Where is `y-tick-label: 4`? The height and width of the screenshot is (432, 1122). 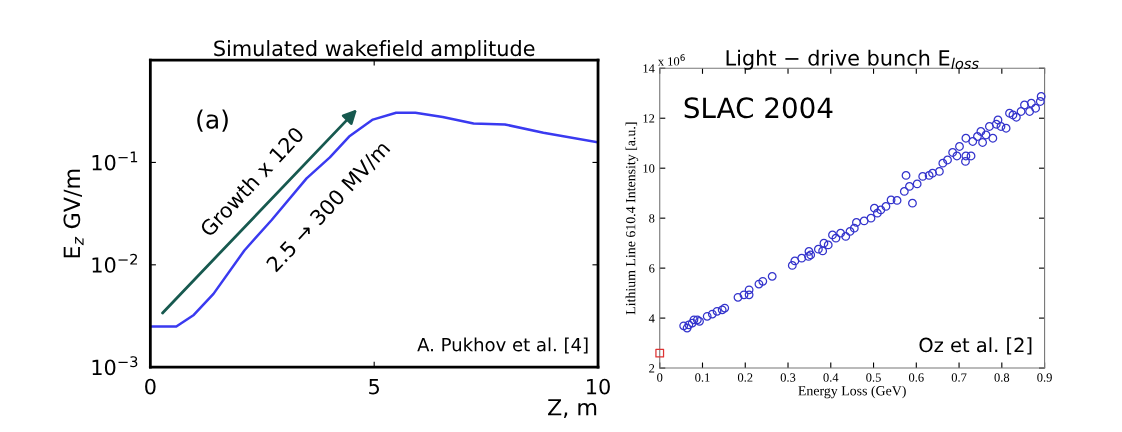
y-tick-label: 4 is located at coordinates (651, 318).